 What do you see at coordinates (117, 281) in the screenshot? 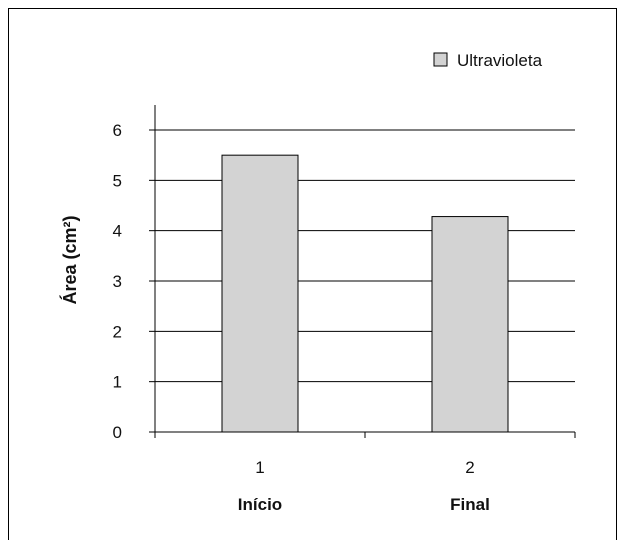
I see `y-tick-label: 3` at bounding box center [117, 281].